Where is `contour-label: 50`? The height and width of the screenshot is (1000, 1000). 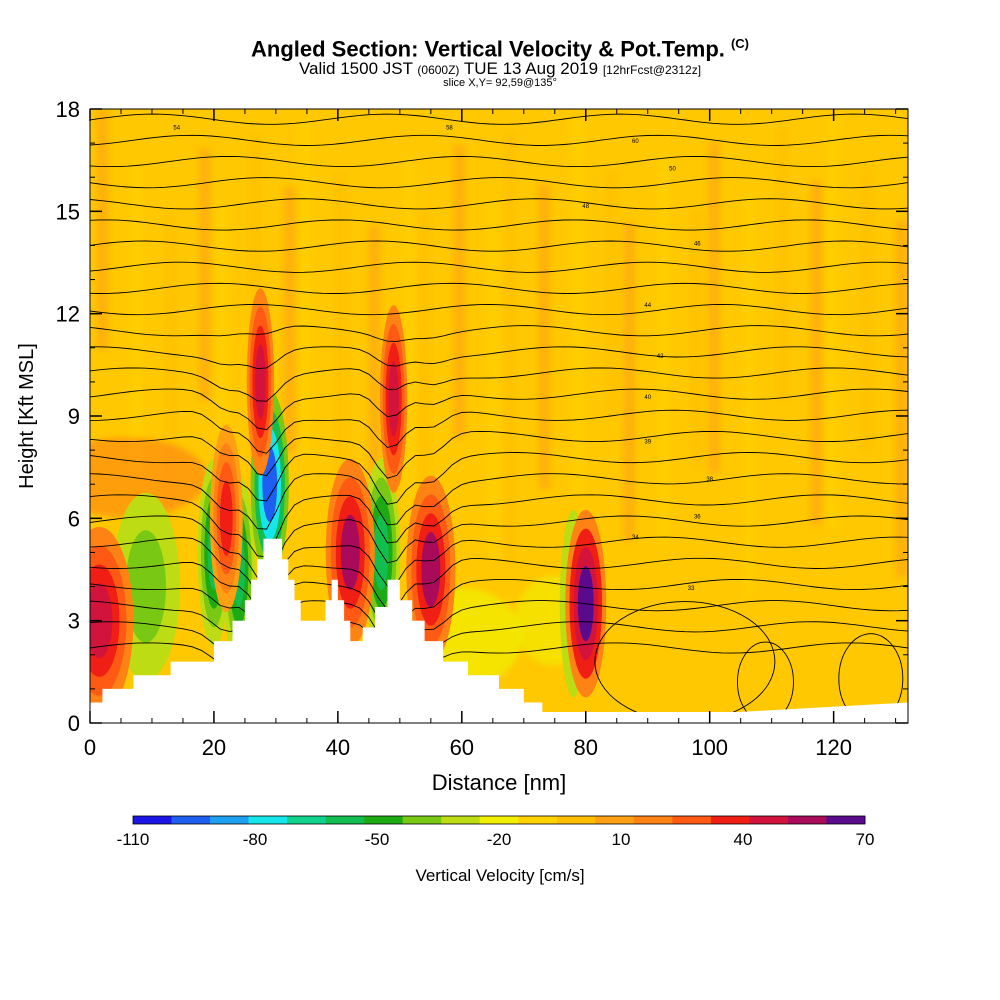 contour-label: 50 is located at coordinates (672, 169).